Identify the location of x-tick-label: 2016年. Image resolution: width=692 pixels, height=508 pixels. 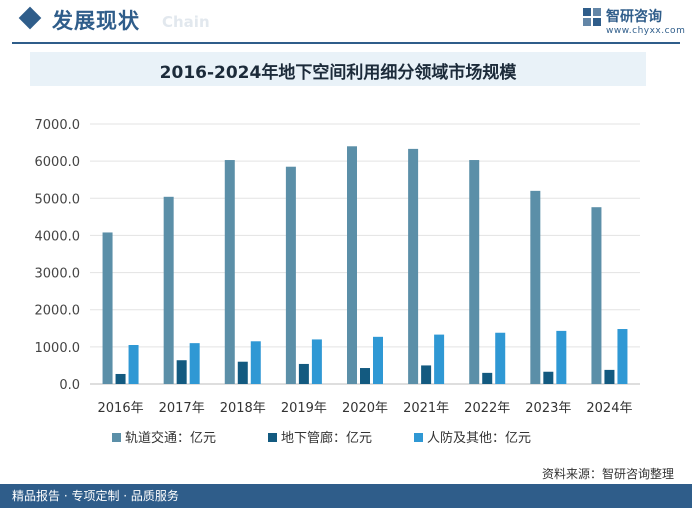
(121, 408).